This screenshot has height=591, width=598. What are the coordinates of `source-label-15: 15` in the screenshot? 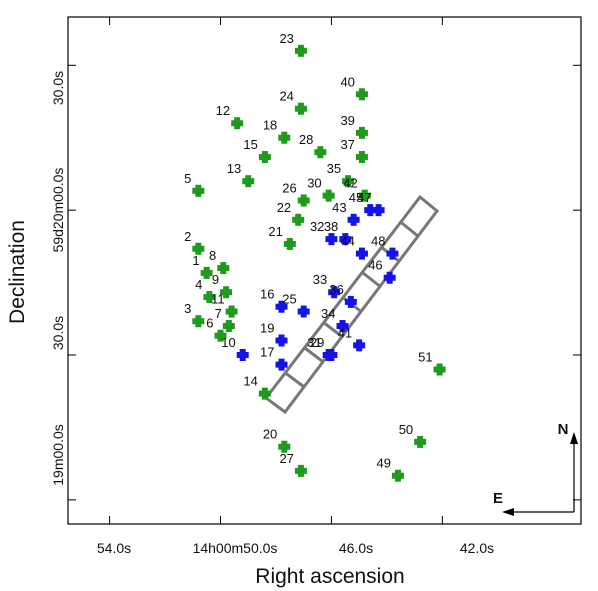 It's located at (250, 144).